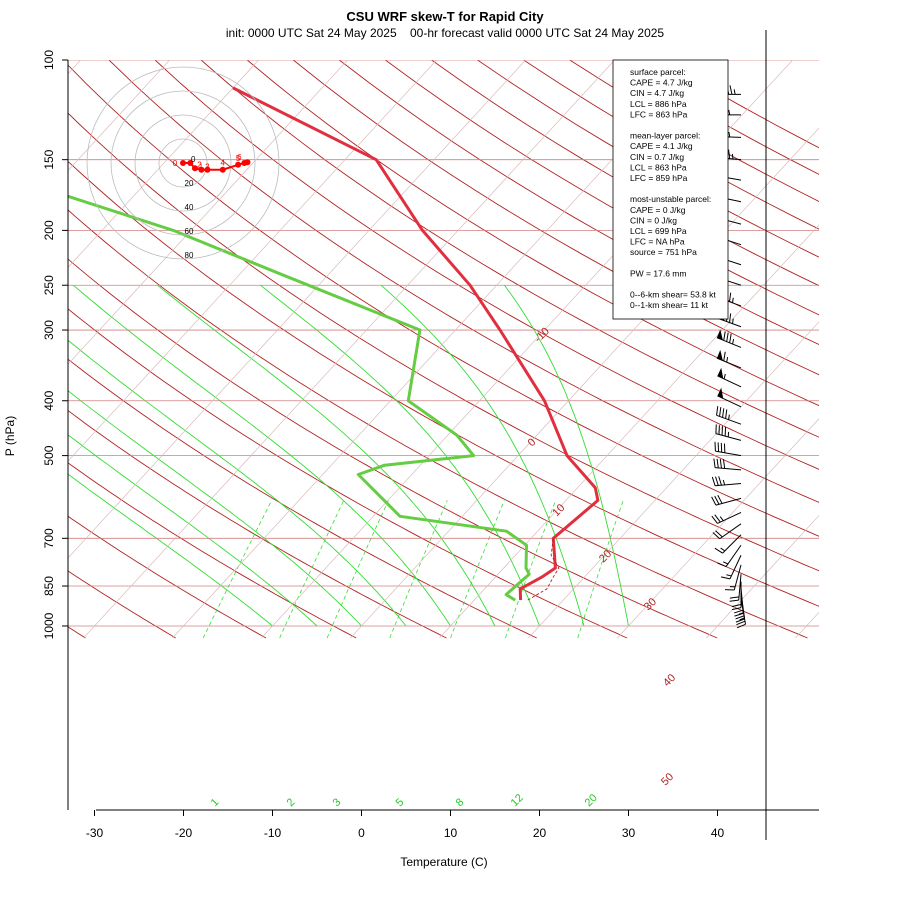  Describe the element at coordinates (184, 833) in the screenshot. I see `x-tick-label: -20` at that location.